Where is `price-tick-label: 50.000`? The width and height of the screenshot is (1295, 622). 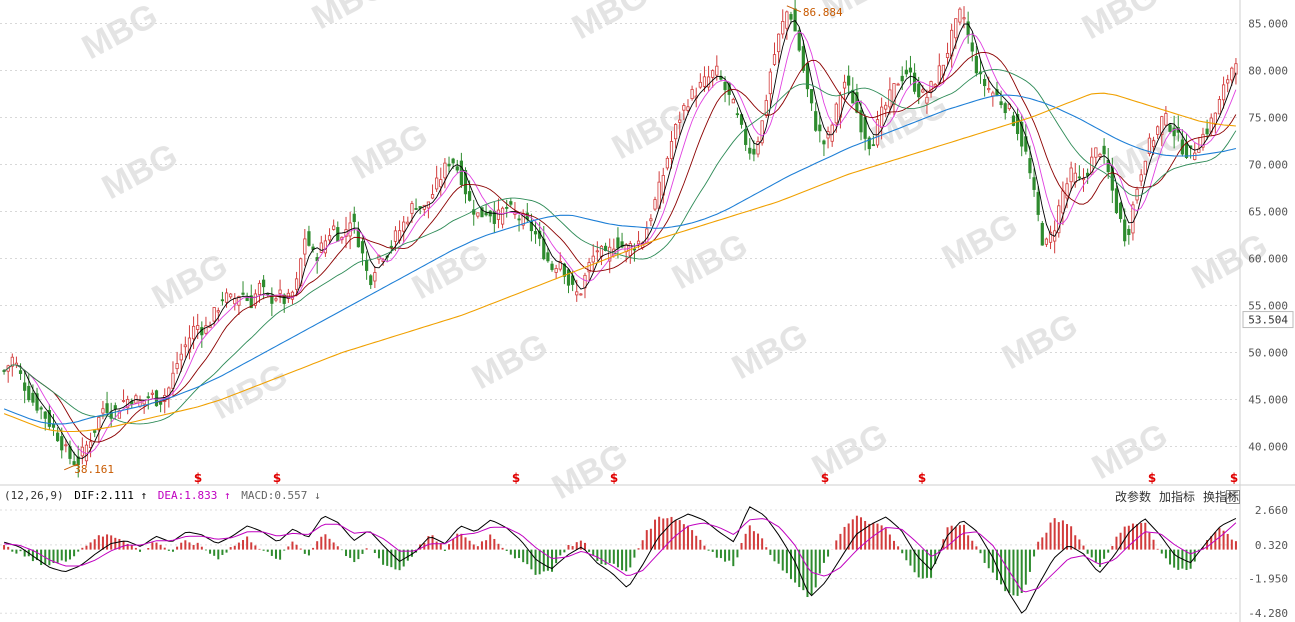 price-tick-label: 50.000 is located at coordinates (1268, 353).